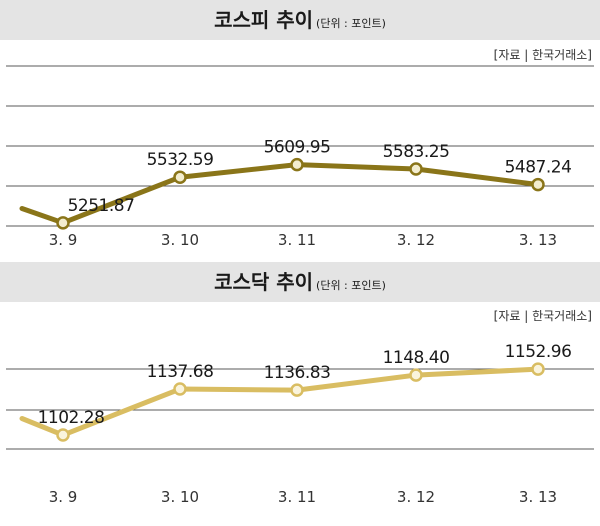 The width and height of the screenshot is (600, 526). I want to click on kosdaq-x-tick-4: 3. 13, so click(538, 497).